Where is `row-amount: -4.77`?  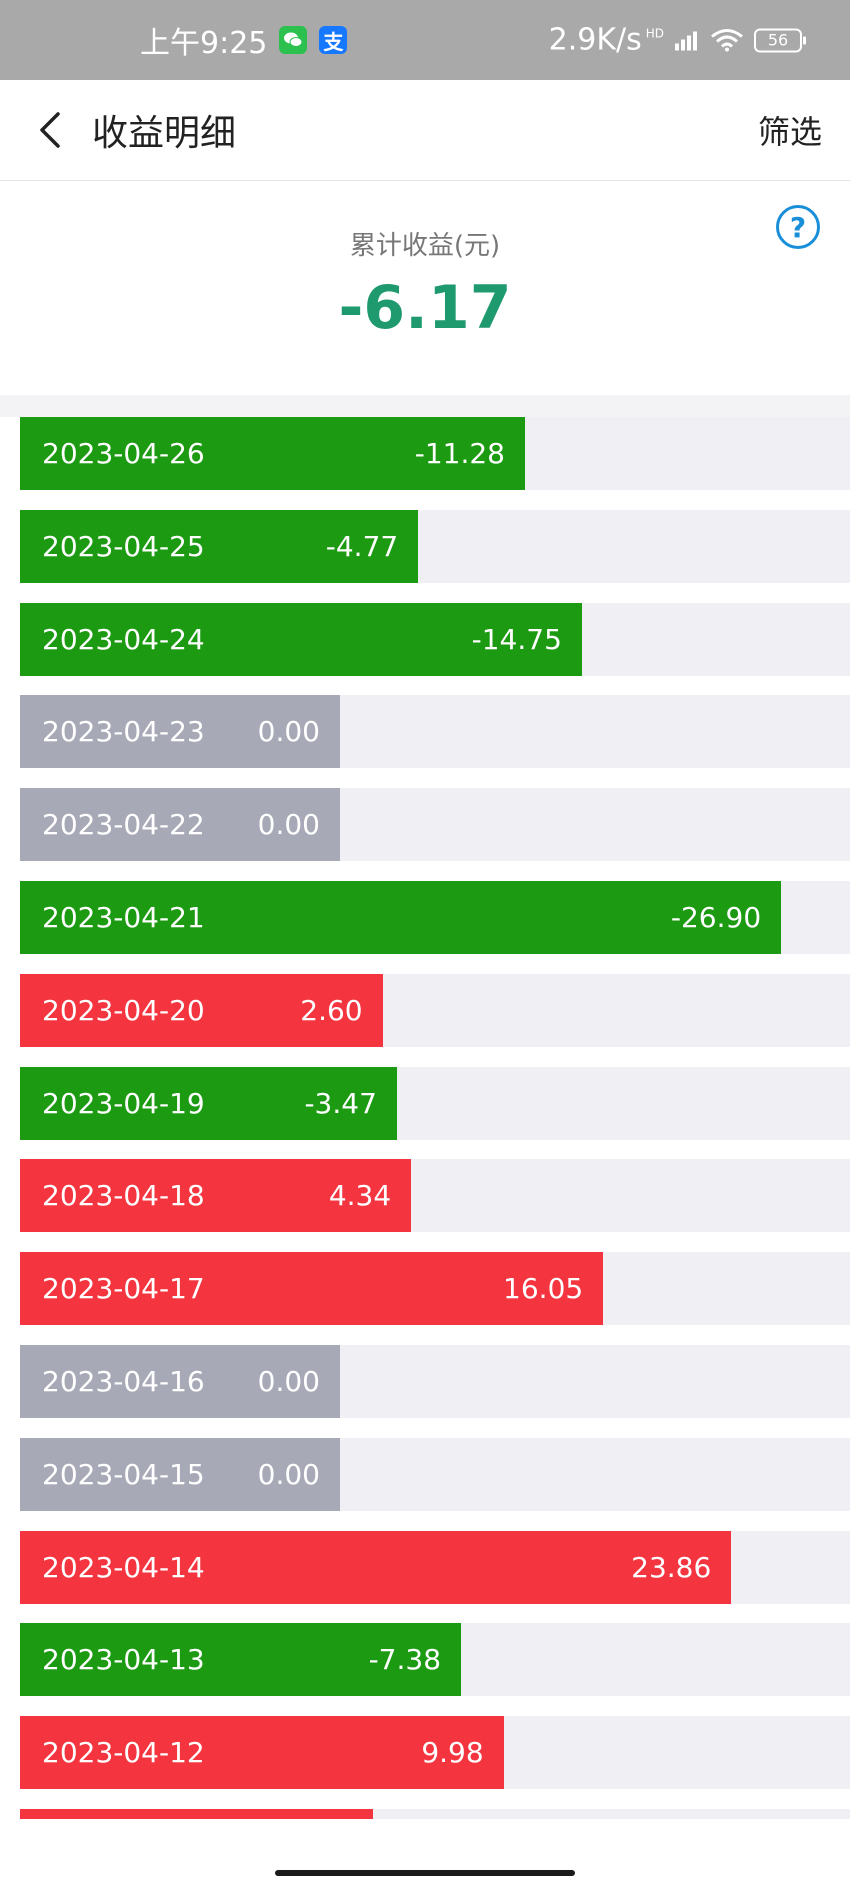 row-amount: -4.77 is located at coordinates (362, 546).